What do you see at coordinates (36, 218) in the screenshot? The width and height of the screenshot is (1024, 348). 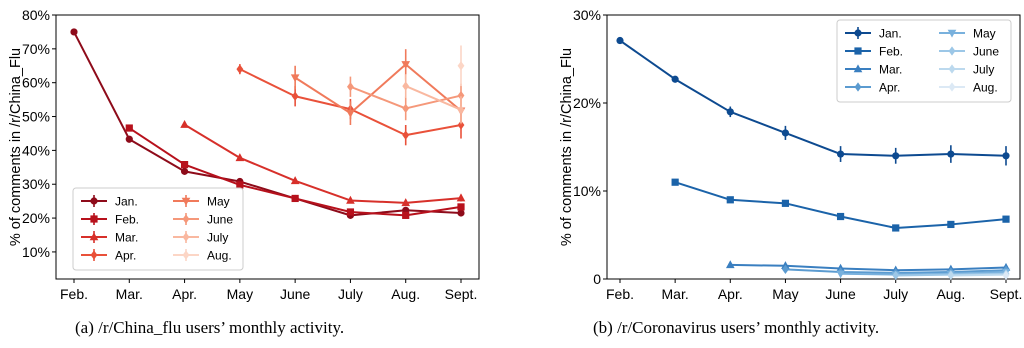 I see `y-tick-label: 20%` at bounding box center [36, 218].